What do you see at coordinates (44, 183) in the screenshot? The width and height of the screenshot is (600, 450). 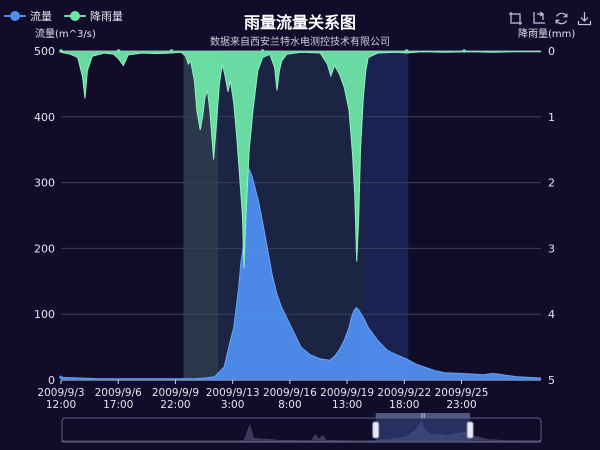 I see `left-tick-label: 300` at bounding box center [44, 183].